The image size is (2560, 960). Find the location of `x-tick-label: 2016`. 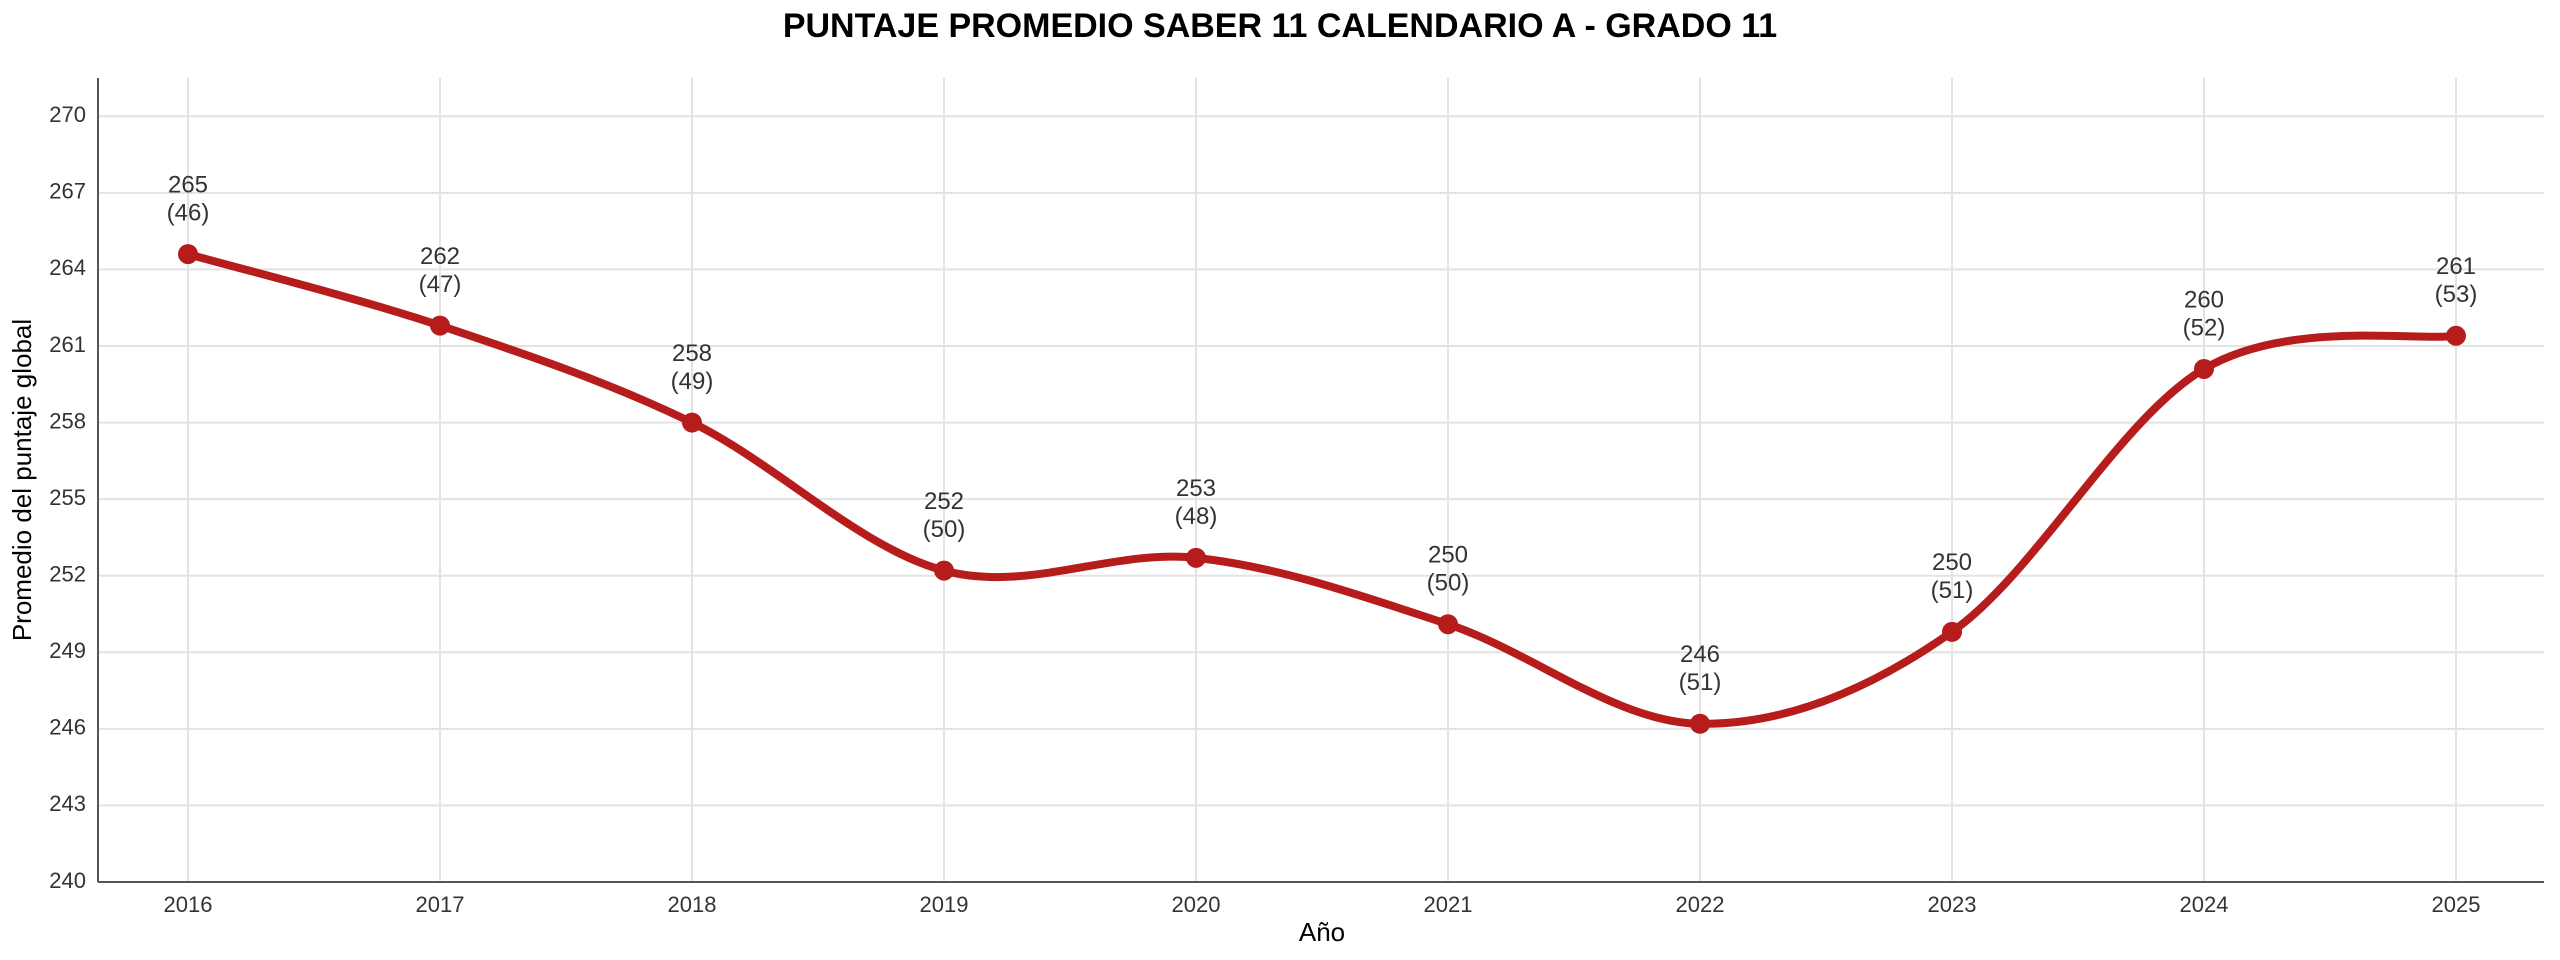

x-tick-label: 2016 is located at coordinates (188, 904).